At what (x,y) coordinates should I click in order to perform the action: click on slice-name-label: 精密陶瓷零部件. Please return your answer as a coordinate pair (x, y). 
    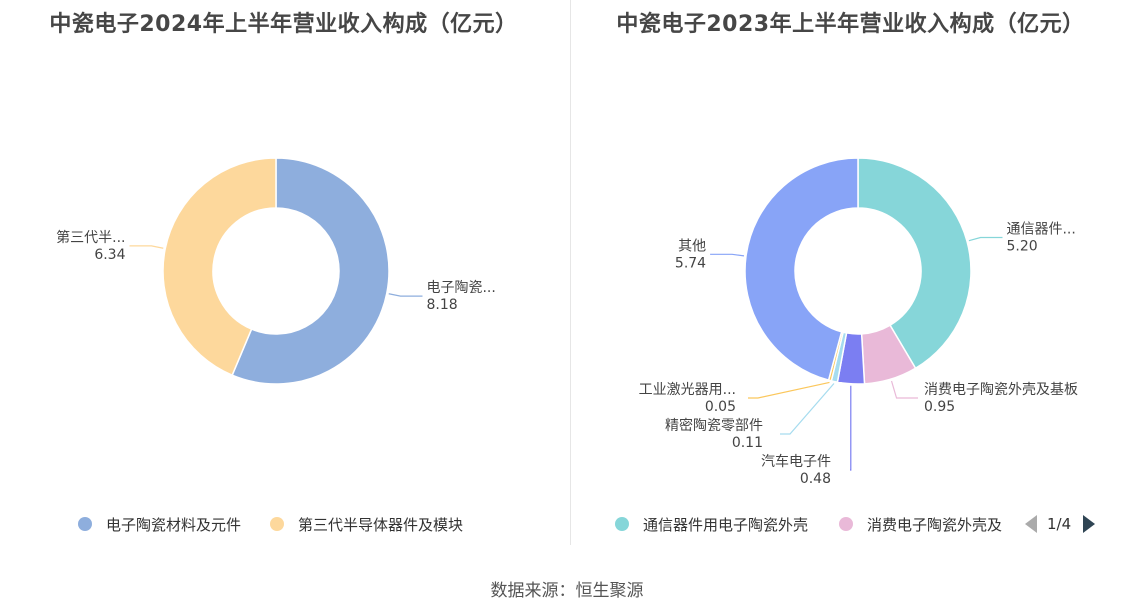
    Looking at the image, I should click on (714, 425).